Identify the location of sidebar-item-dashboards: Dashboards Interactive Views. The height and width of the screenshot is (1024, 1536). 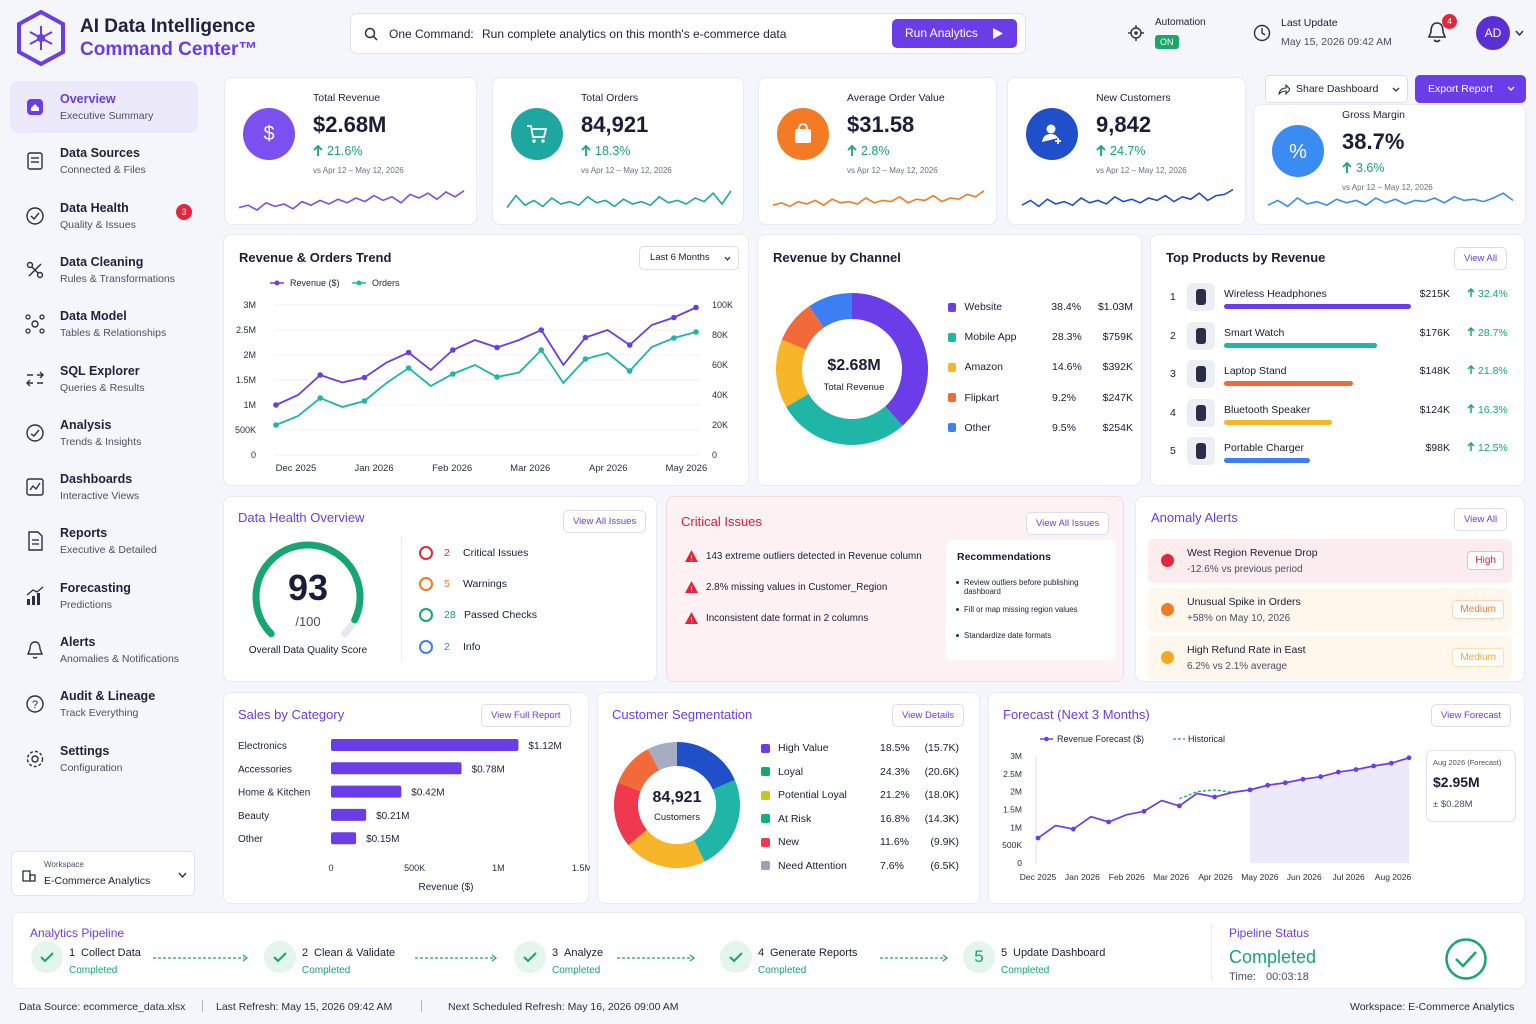
(104, 487).